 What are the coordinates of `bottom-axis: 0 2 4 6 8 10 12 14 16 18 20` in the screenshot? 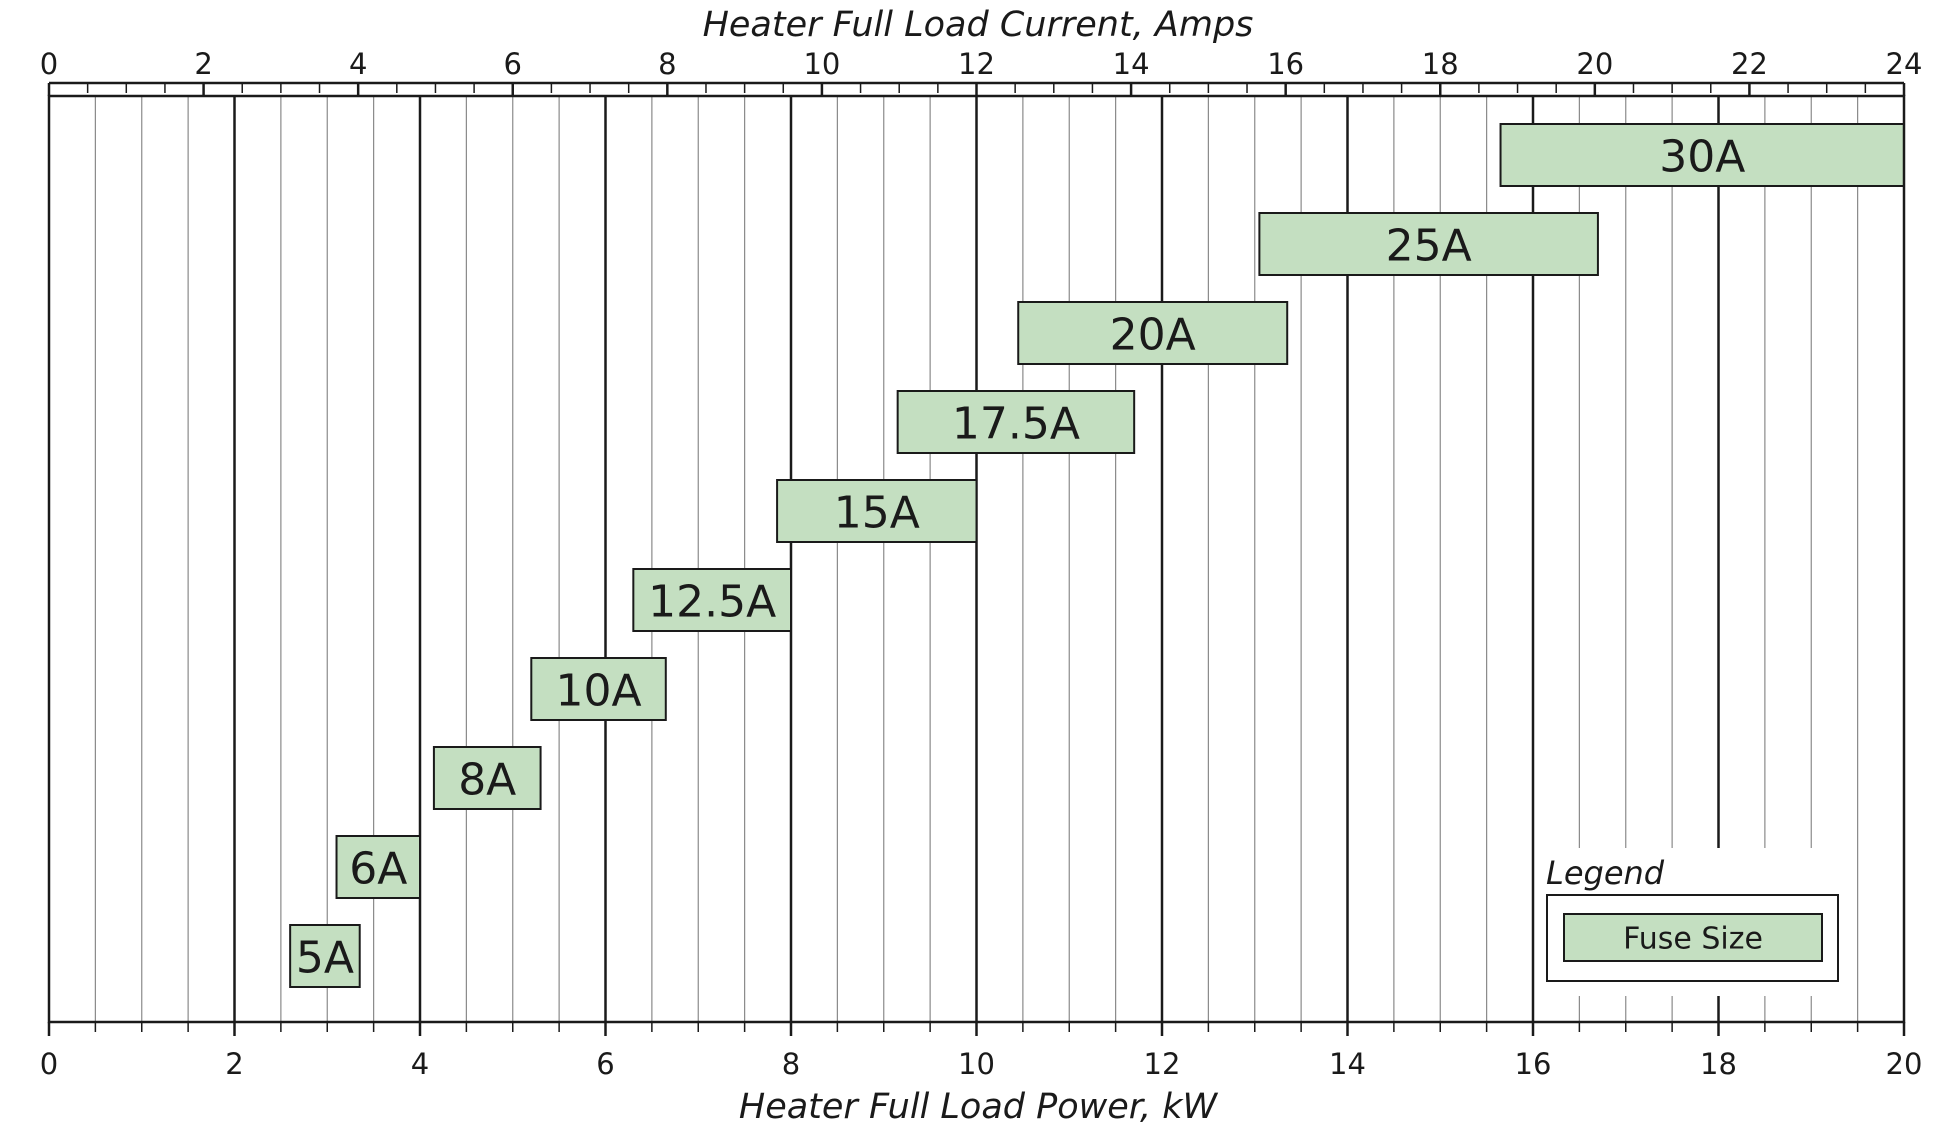 It's located at (981, 1051).